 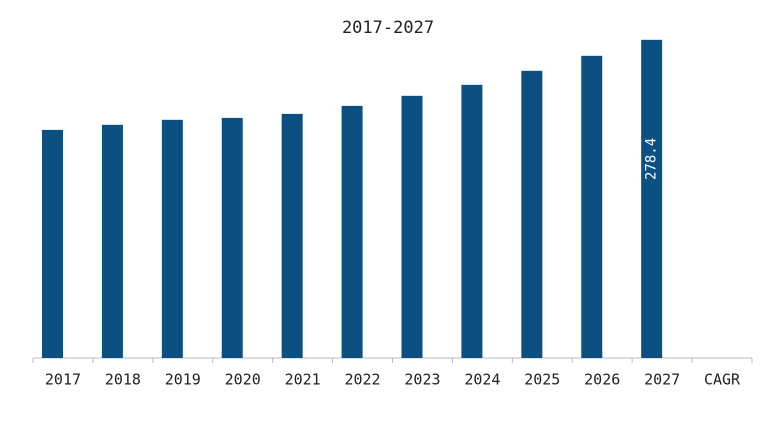 What do you see at coordinates (243, 380) in the screenshot?
I see `x-tick-label: 2020` at bounding box center [243, 380].